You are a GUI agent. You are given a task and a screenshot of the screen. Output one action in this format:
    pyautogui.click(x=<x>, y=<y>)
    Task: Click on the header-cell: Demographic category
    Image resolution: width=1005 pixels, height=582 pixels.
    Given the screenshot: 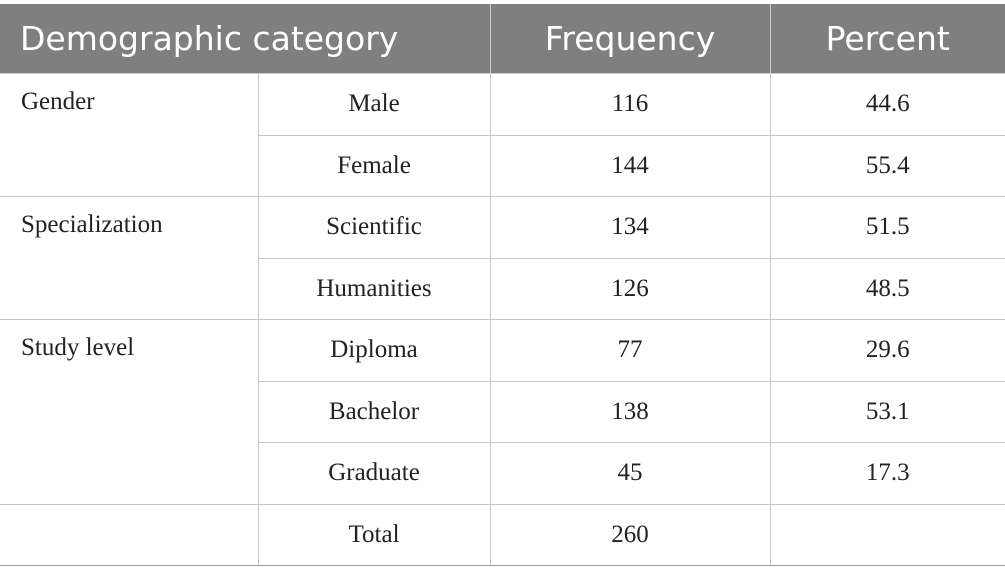 What is the action you would take?
    pyautogui.click(x=245, y=39)
    